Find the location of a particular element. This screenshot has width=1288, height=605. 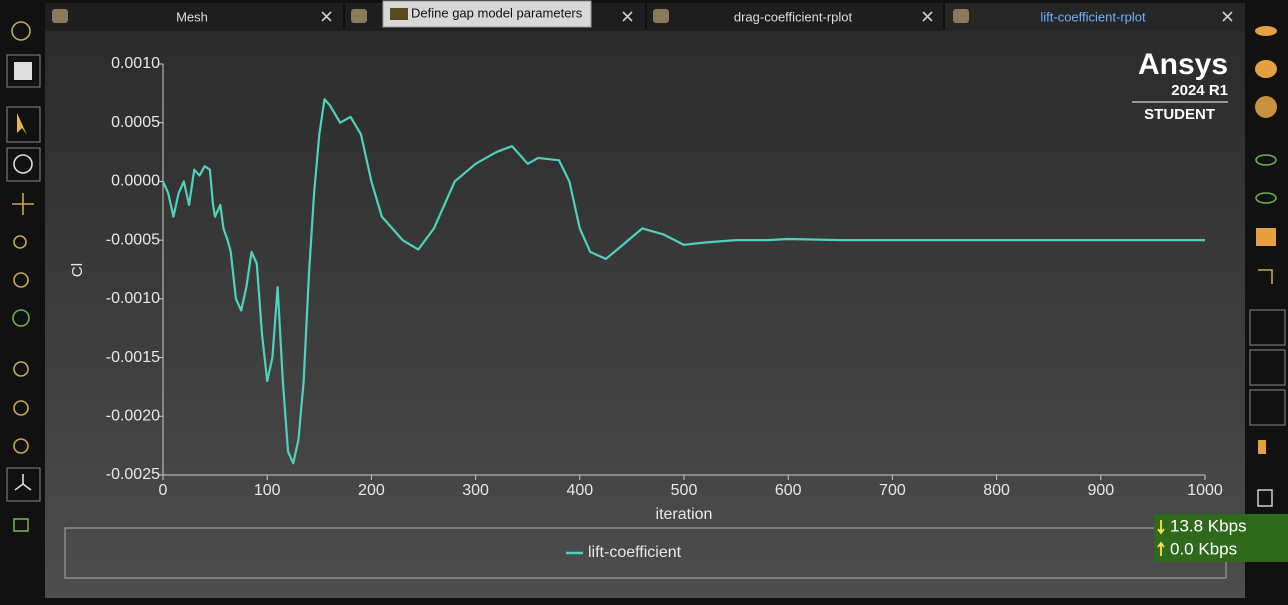

network-monitor: 13.8 Kbps 0.0 Kbps is located at coordinates (1221, 538).